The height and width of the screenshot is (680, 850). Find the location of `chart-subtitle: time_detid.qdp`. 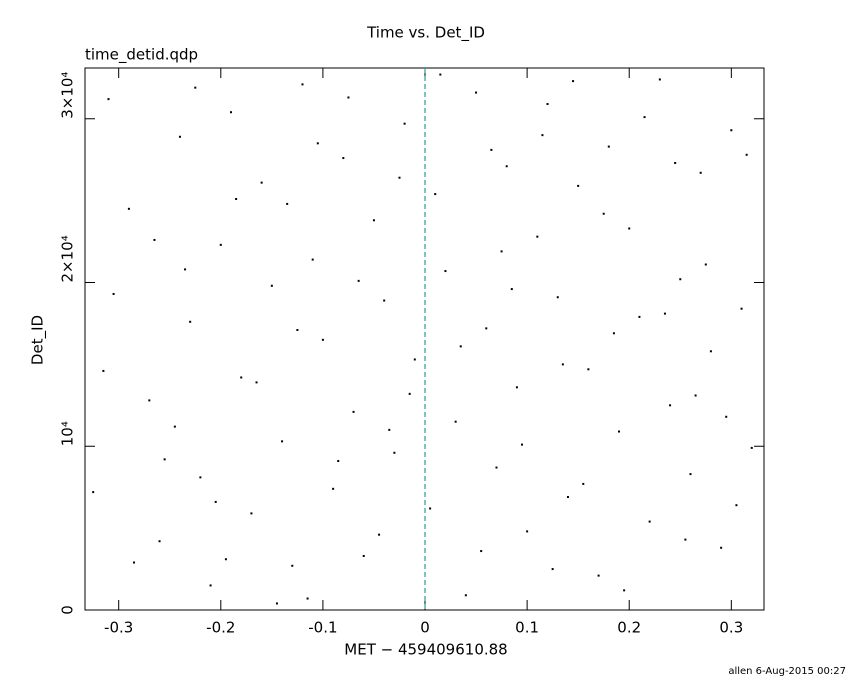

chart-subtitle: time_detid.qdp is located at coordinates (141, 55).